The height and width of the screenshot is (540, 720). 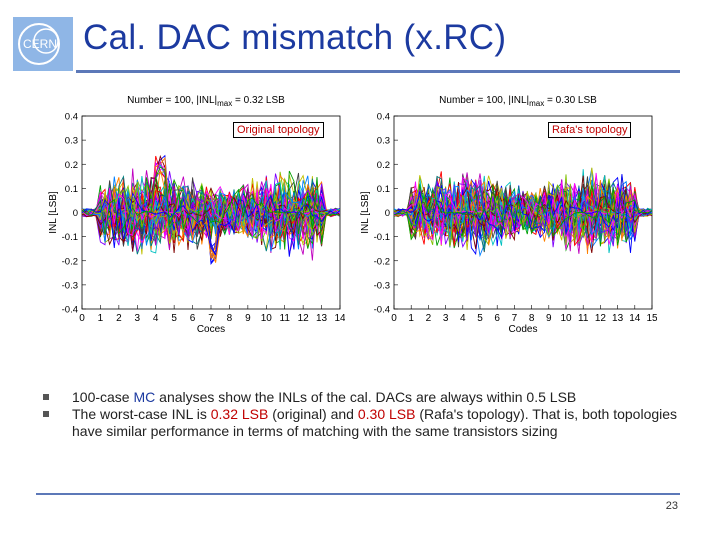 What do you see at coordinates (103, 397) in the screenshot?
I see `bullet-1-pre: 100-case` at bounding box center [103, 397].